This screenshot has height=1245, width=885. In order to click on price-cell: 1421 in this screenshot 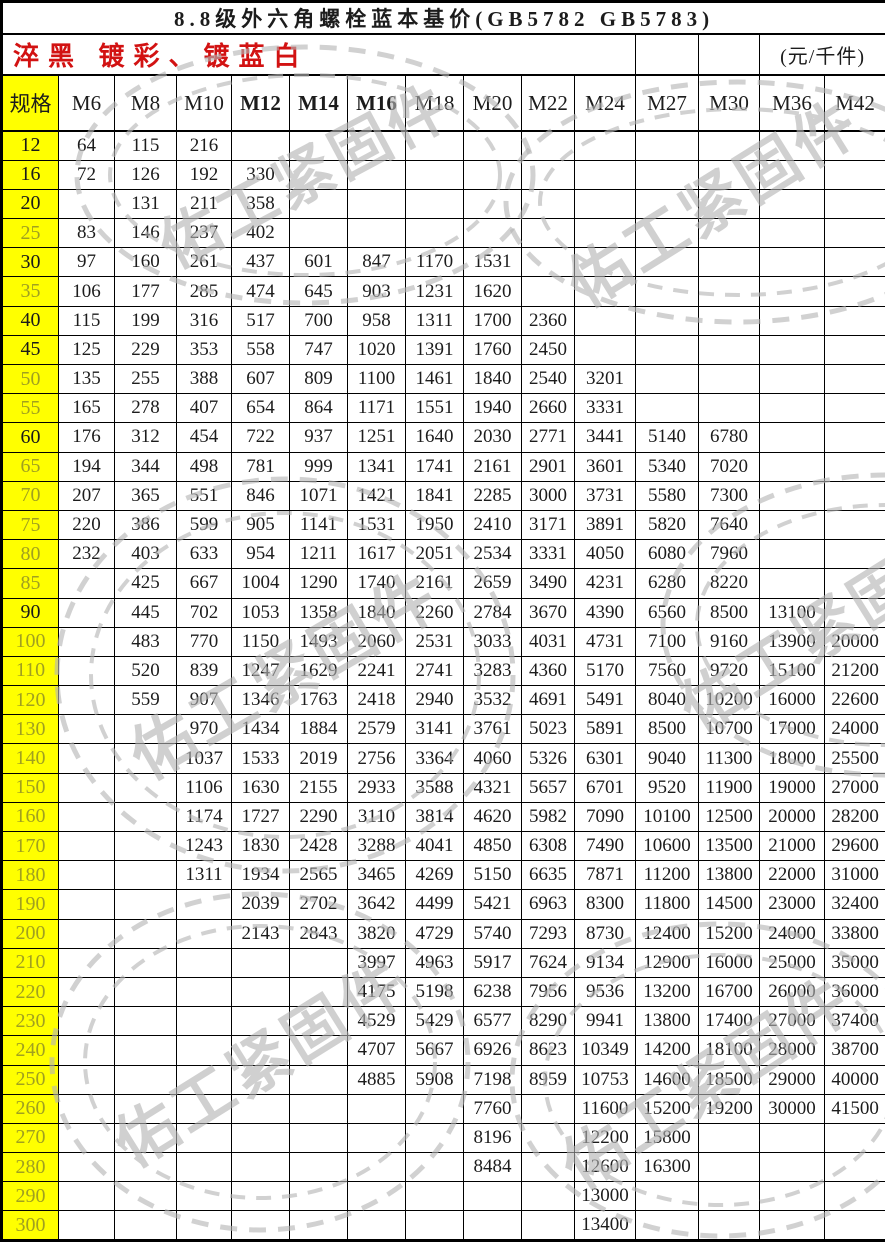, I will do `click(377, 495)`.